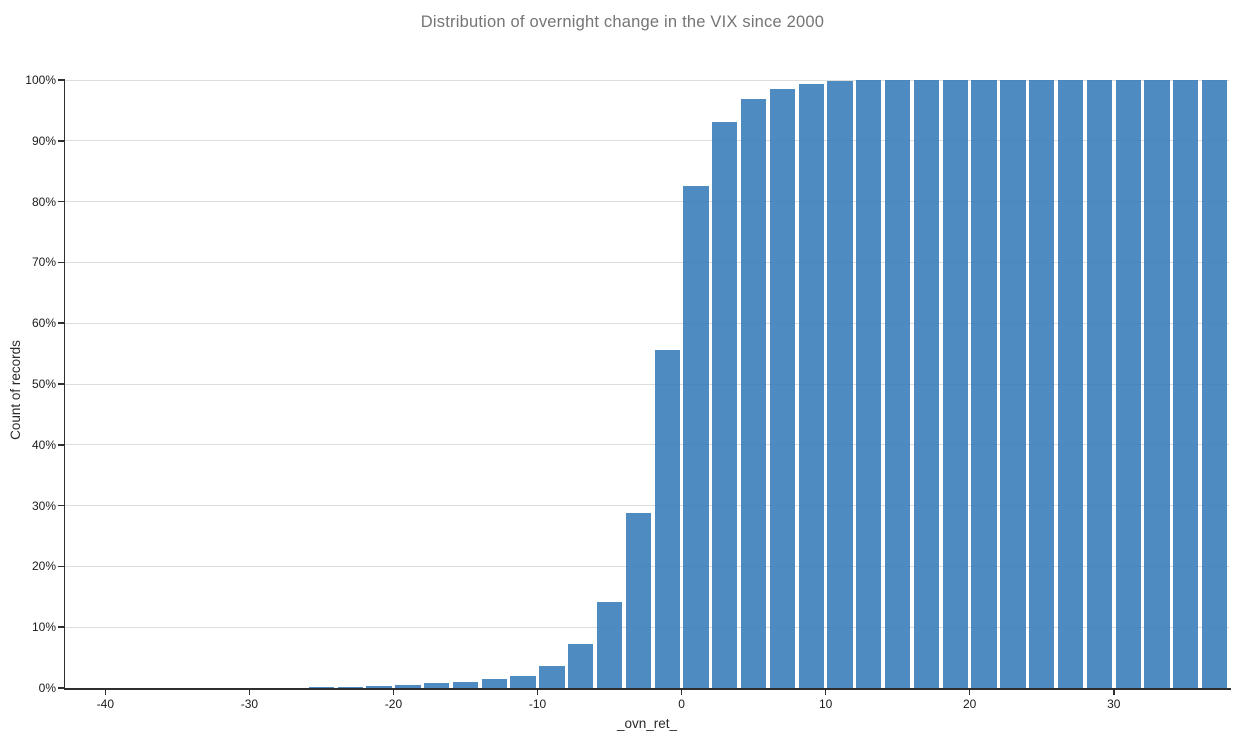 The image size is (1245, 739). Describe the element at coordinates (43, 201) in the screenshot. I see `y-tick-label: 80%` at that location.